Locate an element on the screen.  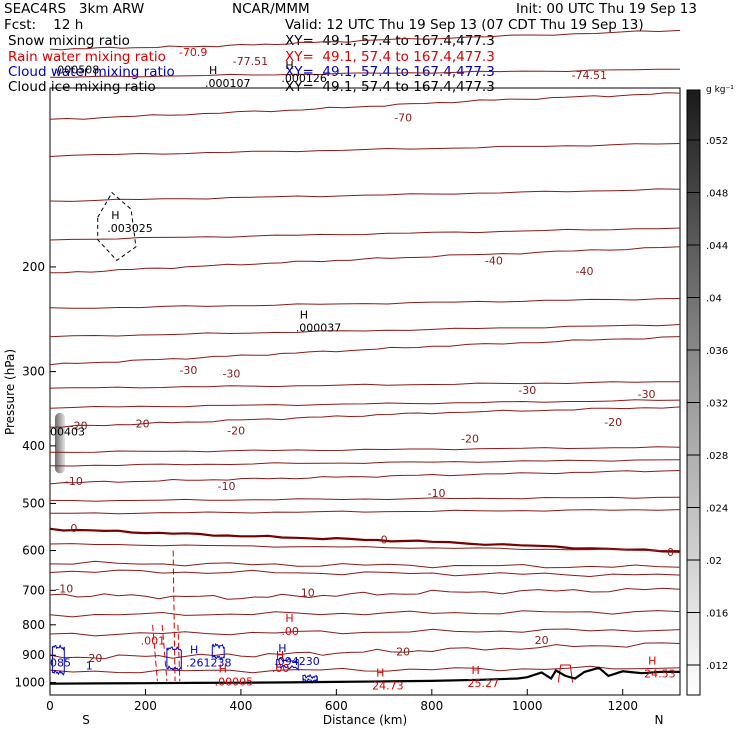
maximum-value: 24.53 is located at coordinates (660, 674).